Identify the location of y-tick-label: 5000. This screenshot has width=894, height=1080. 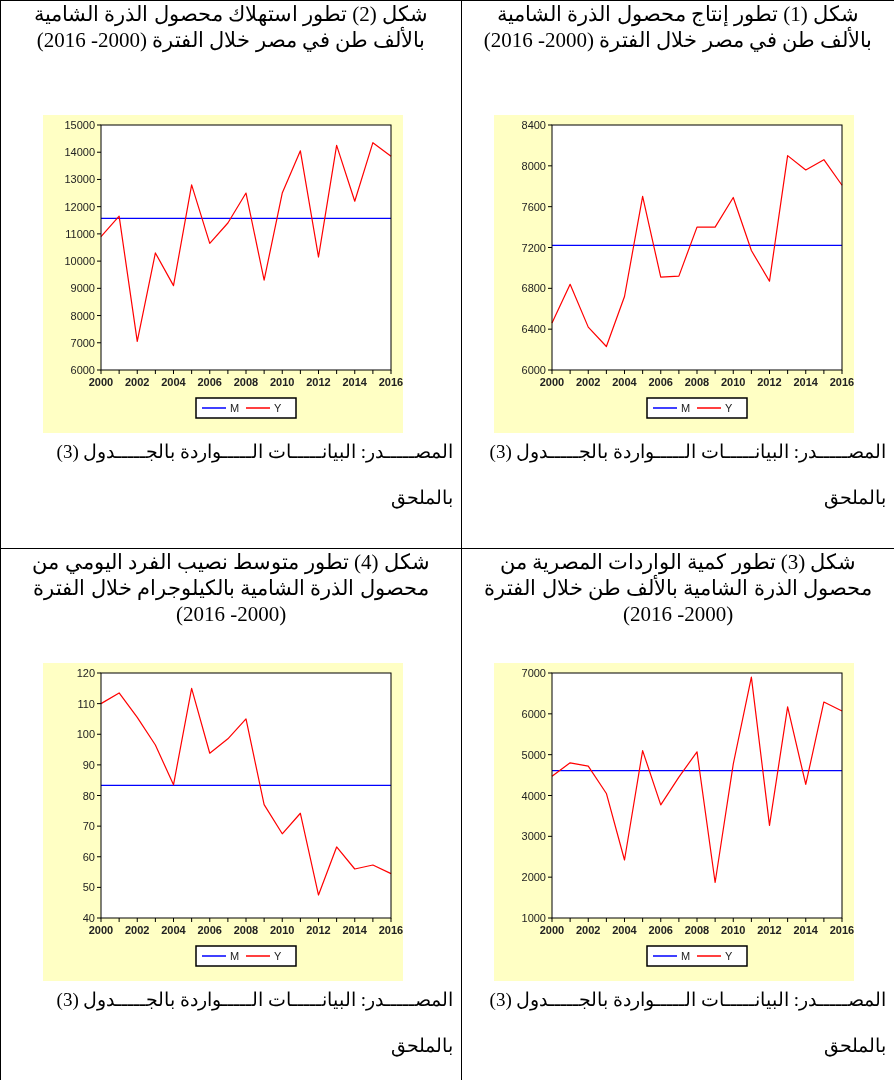
(533, 754).